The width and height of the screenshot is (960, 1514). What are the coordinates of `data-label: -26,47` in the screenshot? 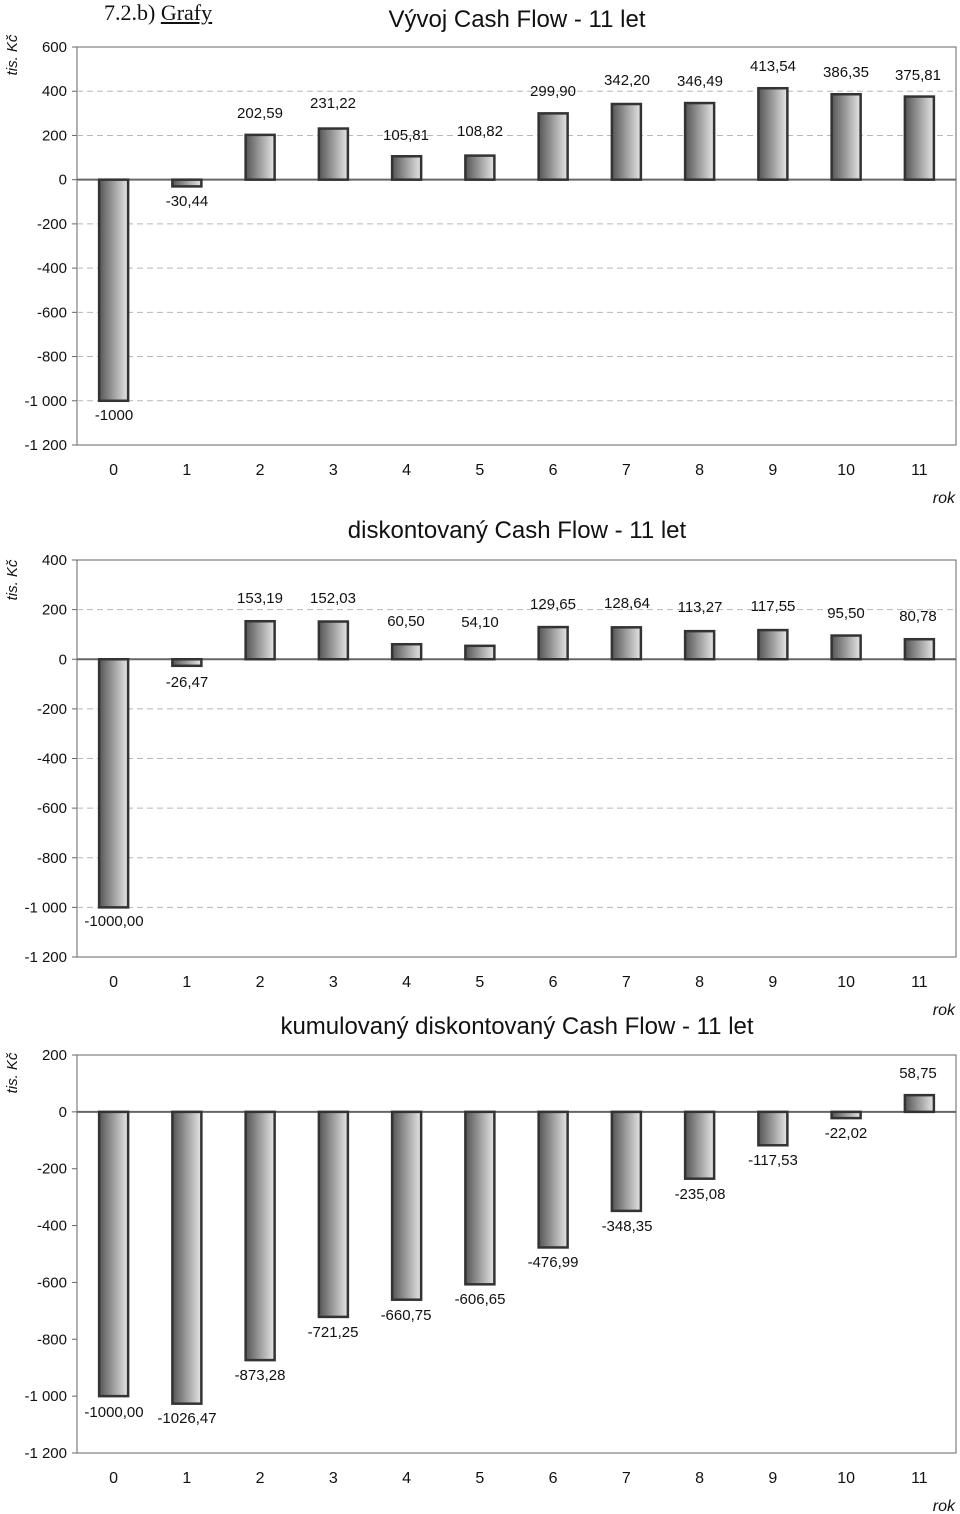 It's located at (187, 682).